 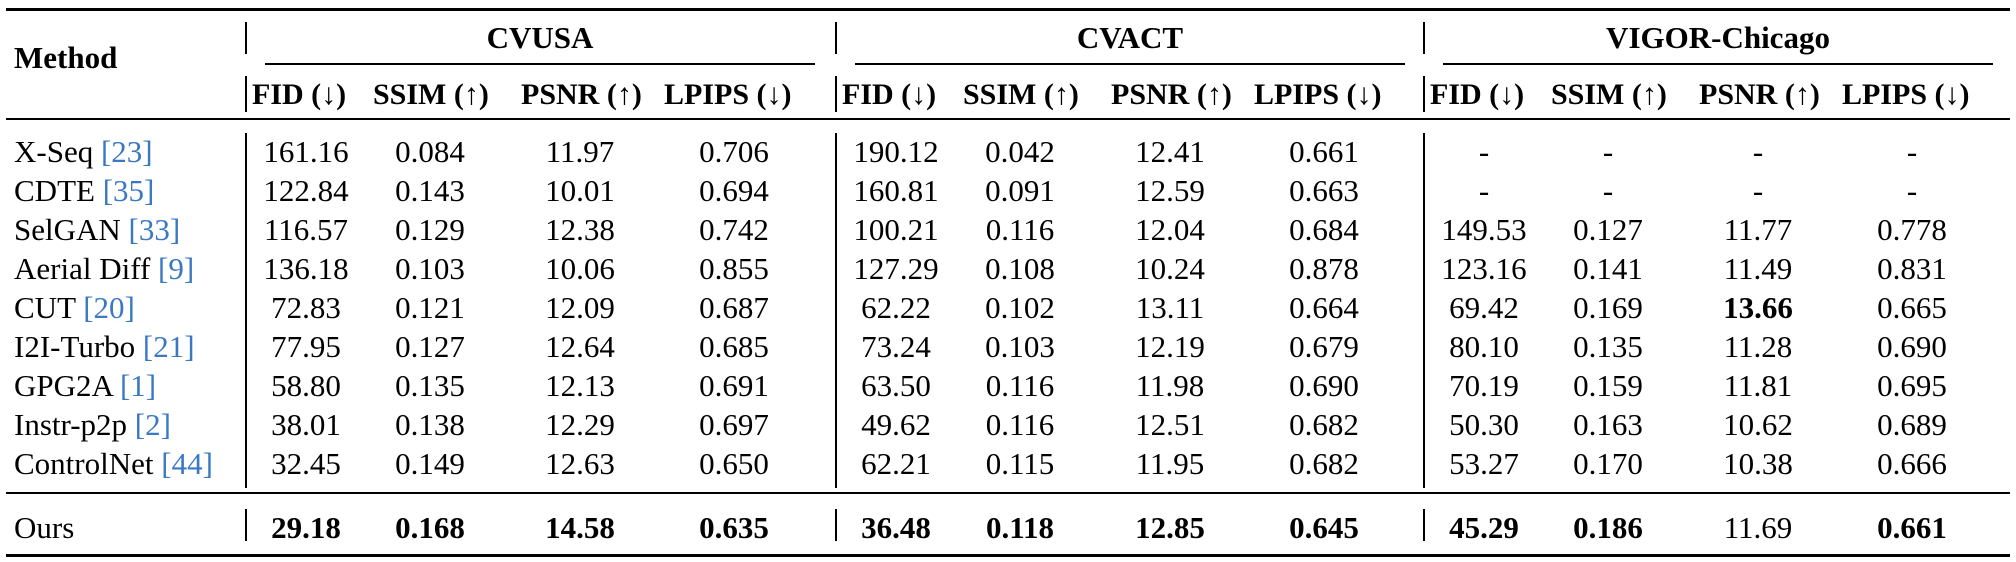 I want to click on table-cell: 0.695, so click(x=1912, y=385).